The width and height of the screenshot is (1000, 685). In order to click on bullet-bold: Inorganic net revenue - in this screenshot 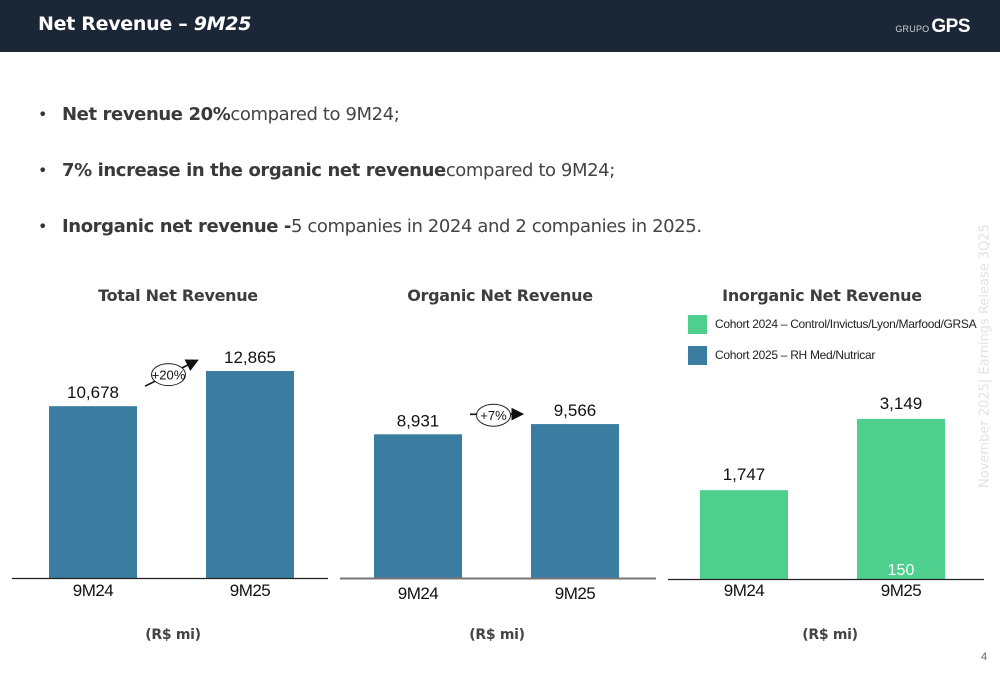, I will do `click(177, 226)`.